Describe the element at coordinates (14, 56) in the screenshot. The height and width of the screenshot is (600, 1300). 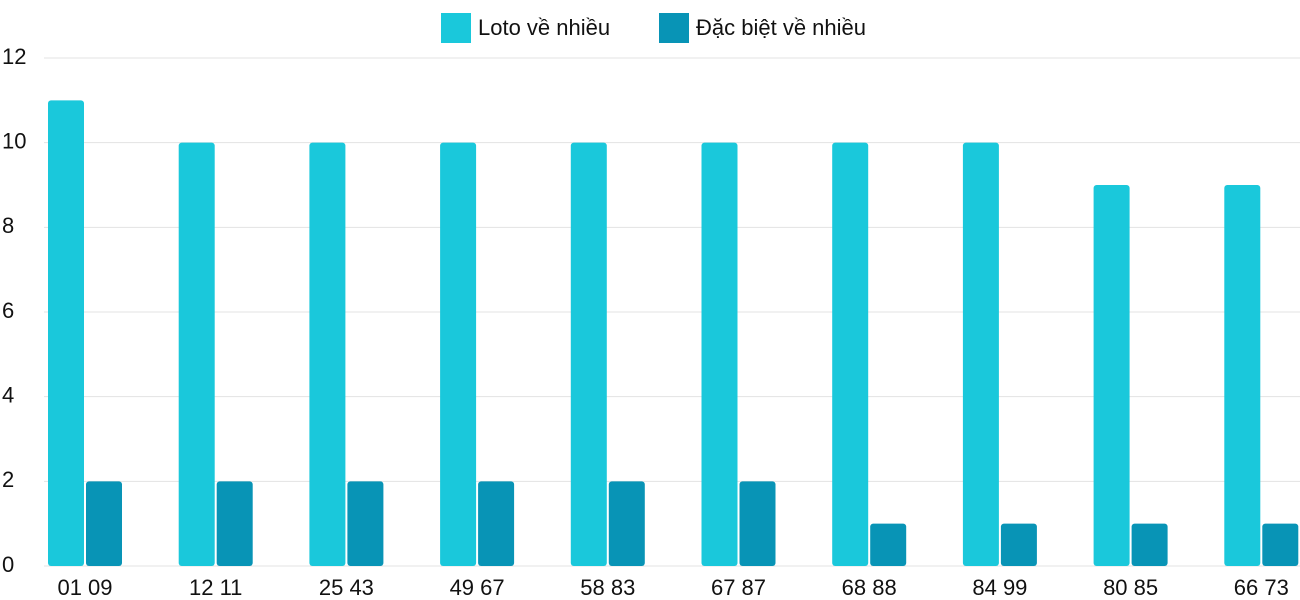
I see `y-tick-label: 12` at that location.